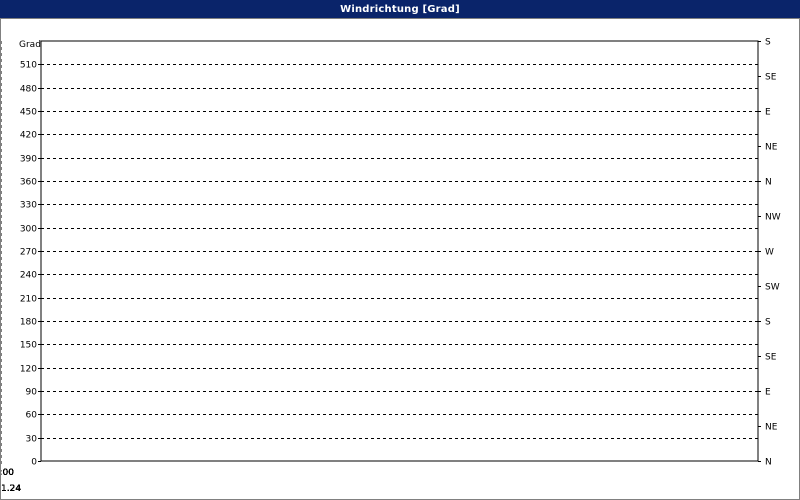 The image size is (800, 500). What do you see at coordinates (772, 288) in the screenshot?
I see `right-tick-label: SW` at bounding box center [772, 288].